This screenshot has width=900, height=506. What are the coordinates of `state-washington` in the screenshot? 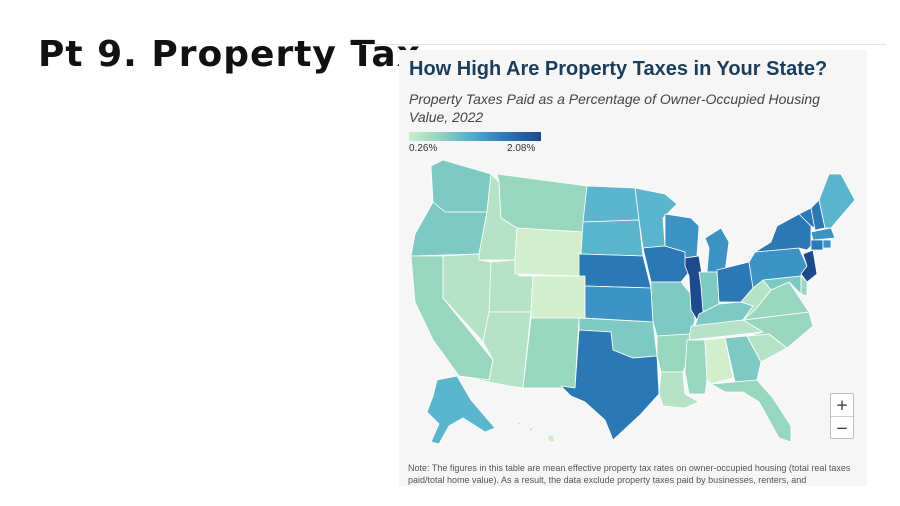 It's located at (461, 186).